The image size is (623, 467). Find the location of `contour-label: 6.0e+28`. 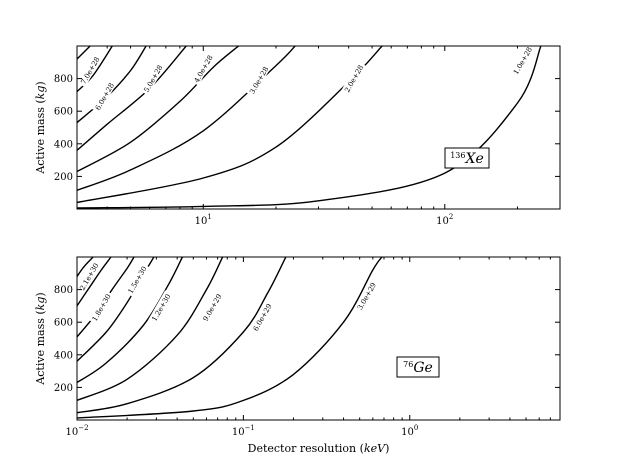

contour-label: 6.0e+28 is located at coordinates (104, 96).